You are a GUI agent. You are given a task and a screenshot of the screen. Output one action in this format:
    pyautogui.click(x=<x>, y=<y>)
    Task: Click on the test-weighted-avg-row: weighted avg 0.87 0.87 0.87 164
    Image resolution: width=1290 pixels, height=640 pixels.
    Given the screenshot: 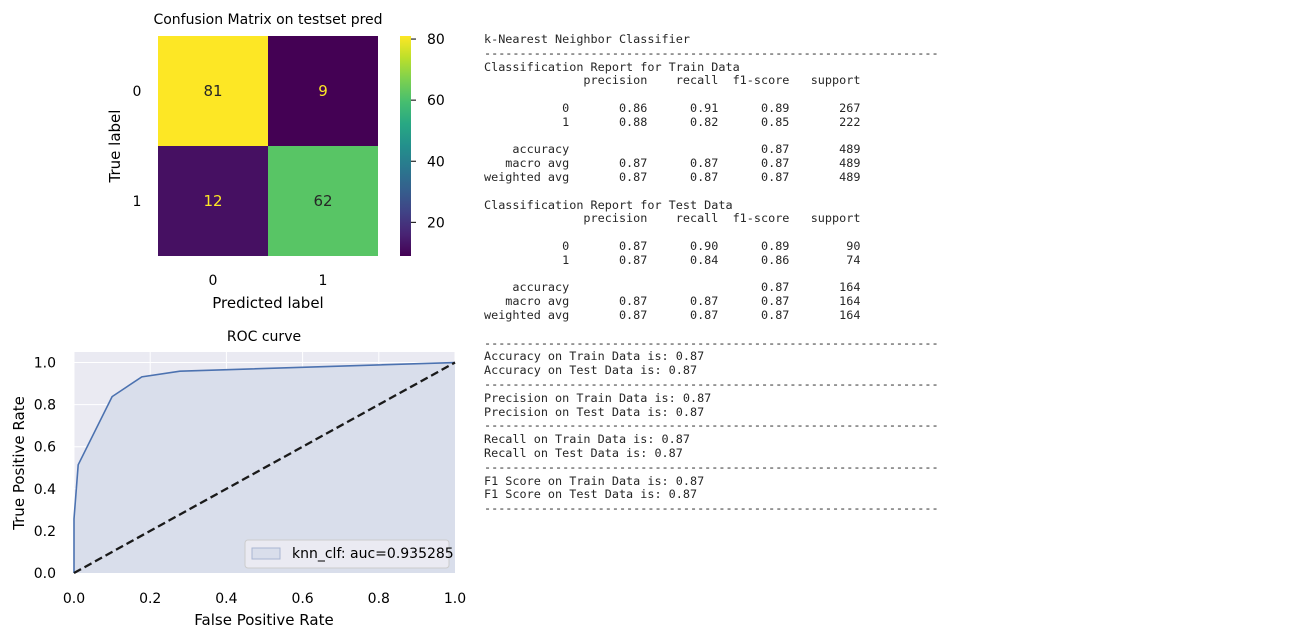 What is the action you would take?
    pyautogui.click(x=672, y=314)
    